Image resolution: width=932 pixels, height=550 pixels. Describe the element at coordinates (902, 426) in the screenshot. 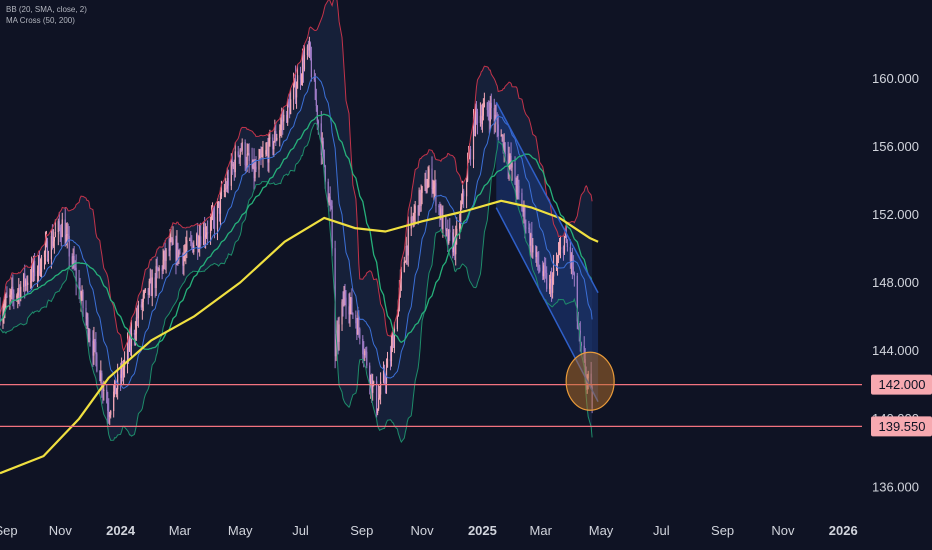

I see `level-badge-label: 139.550` at that location.